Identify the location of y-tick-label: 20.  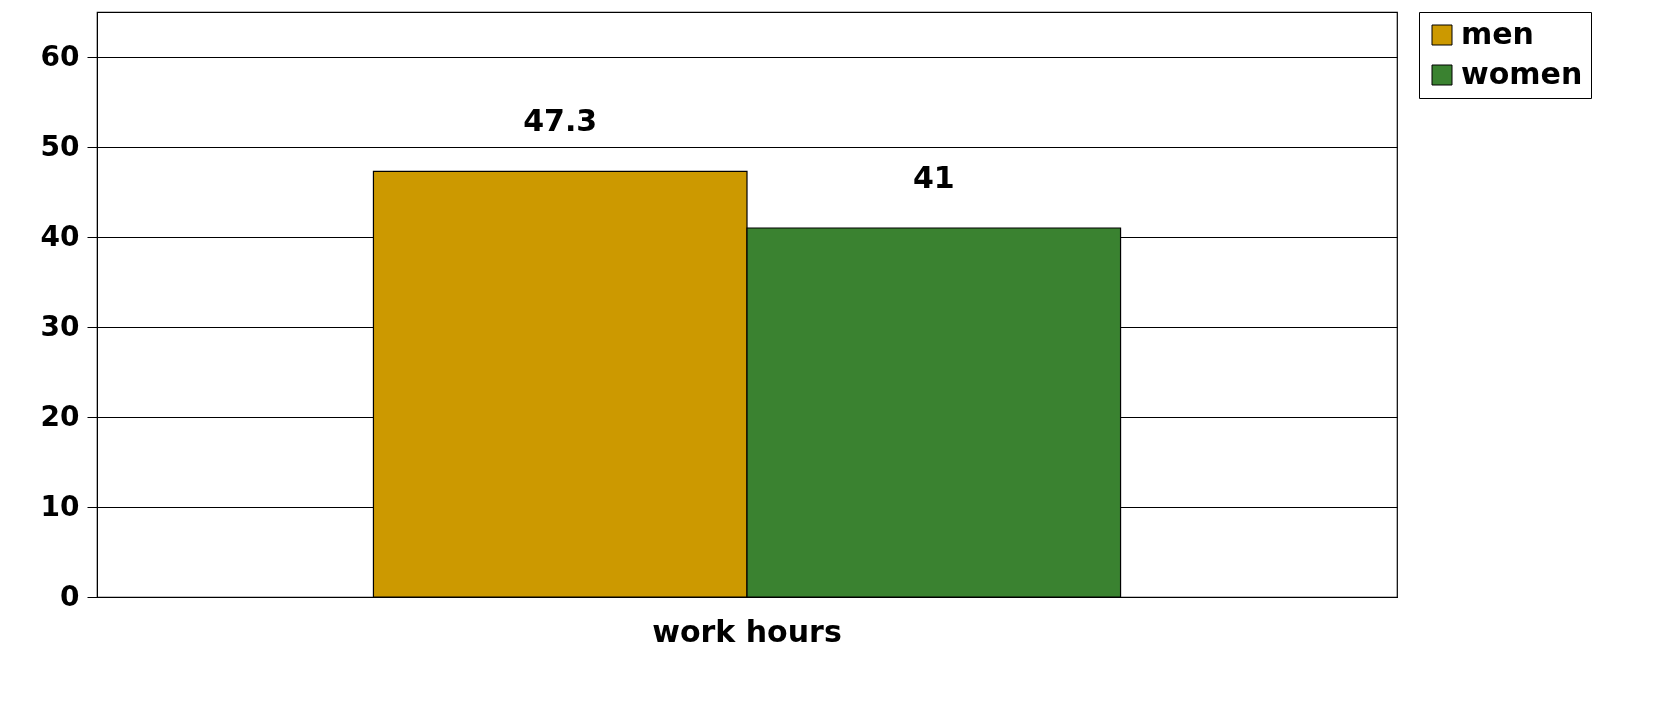
(60, 416).